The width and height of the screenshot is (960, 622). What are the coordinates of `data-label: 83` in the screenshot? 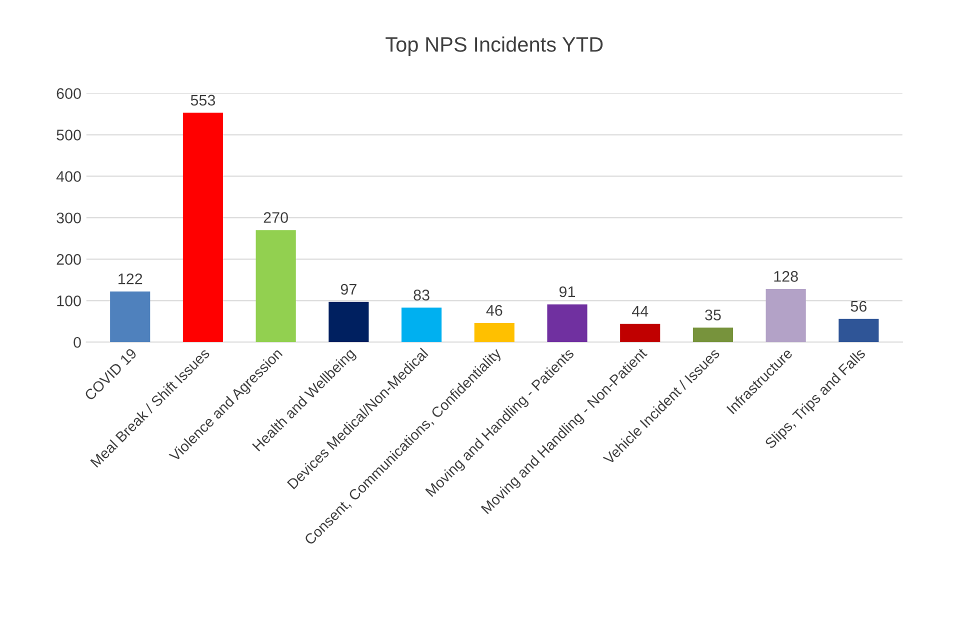 It's located at (422, 295).